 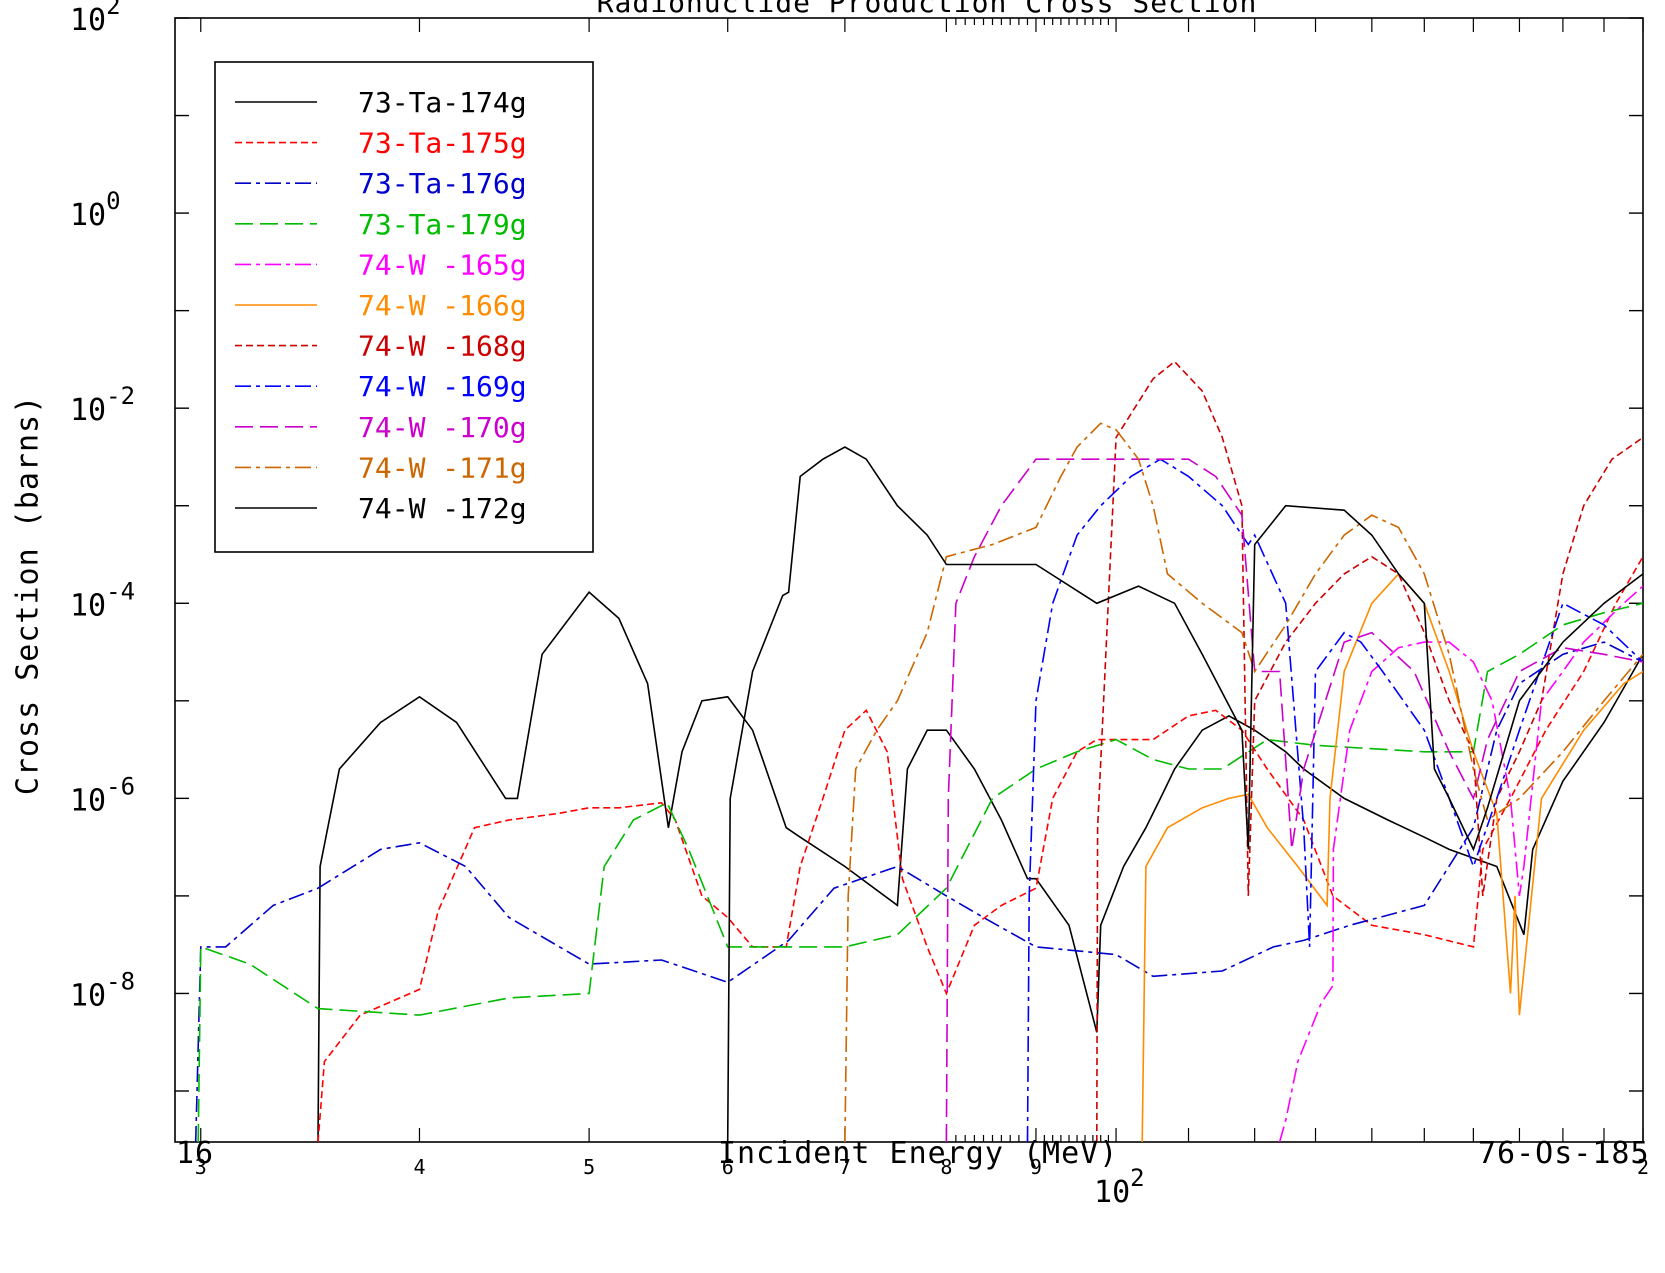 I want to click on x-axis-label: Incident Energy (MeV), so click(x=918, y=1153).